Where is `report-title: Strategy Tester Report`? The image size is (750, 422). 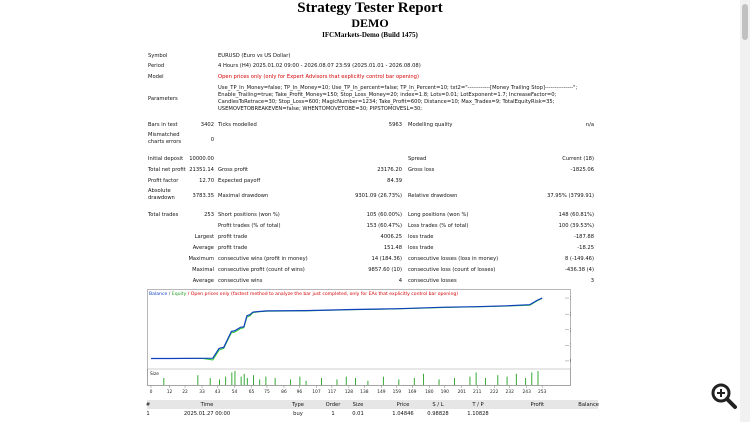
report-title: Strategy Tester Report is located at coordinates (370, 8).